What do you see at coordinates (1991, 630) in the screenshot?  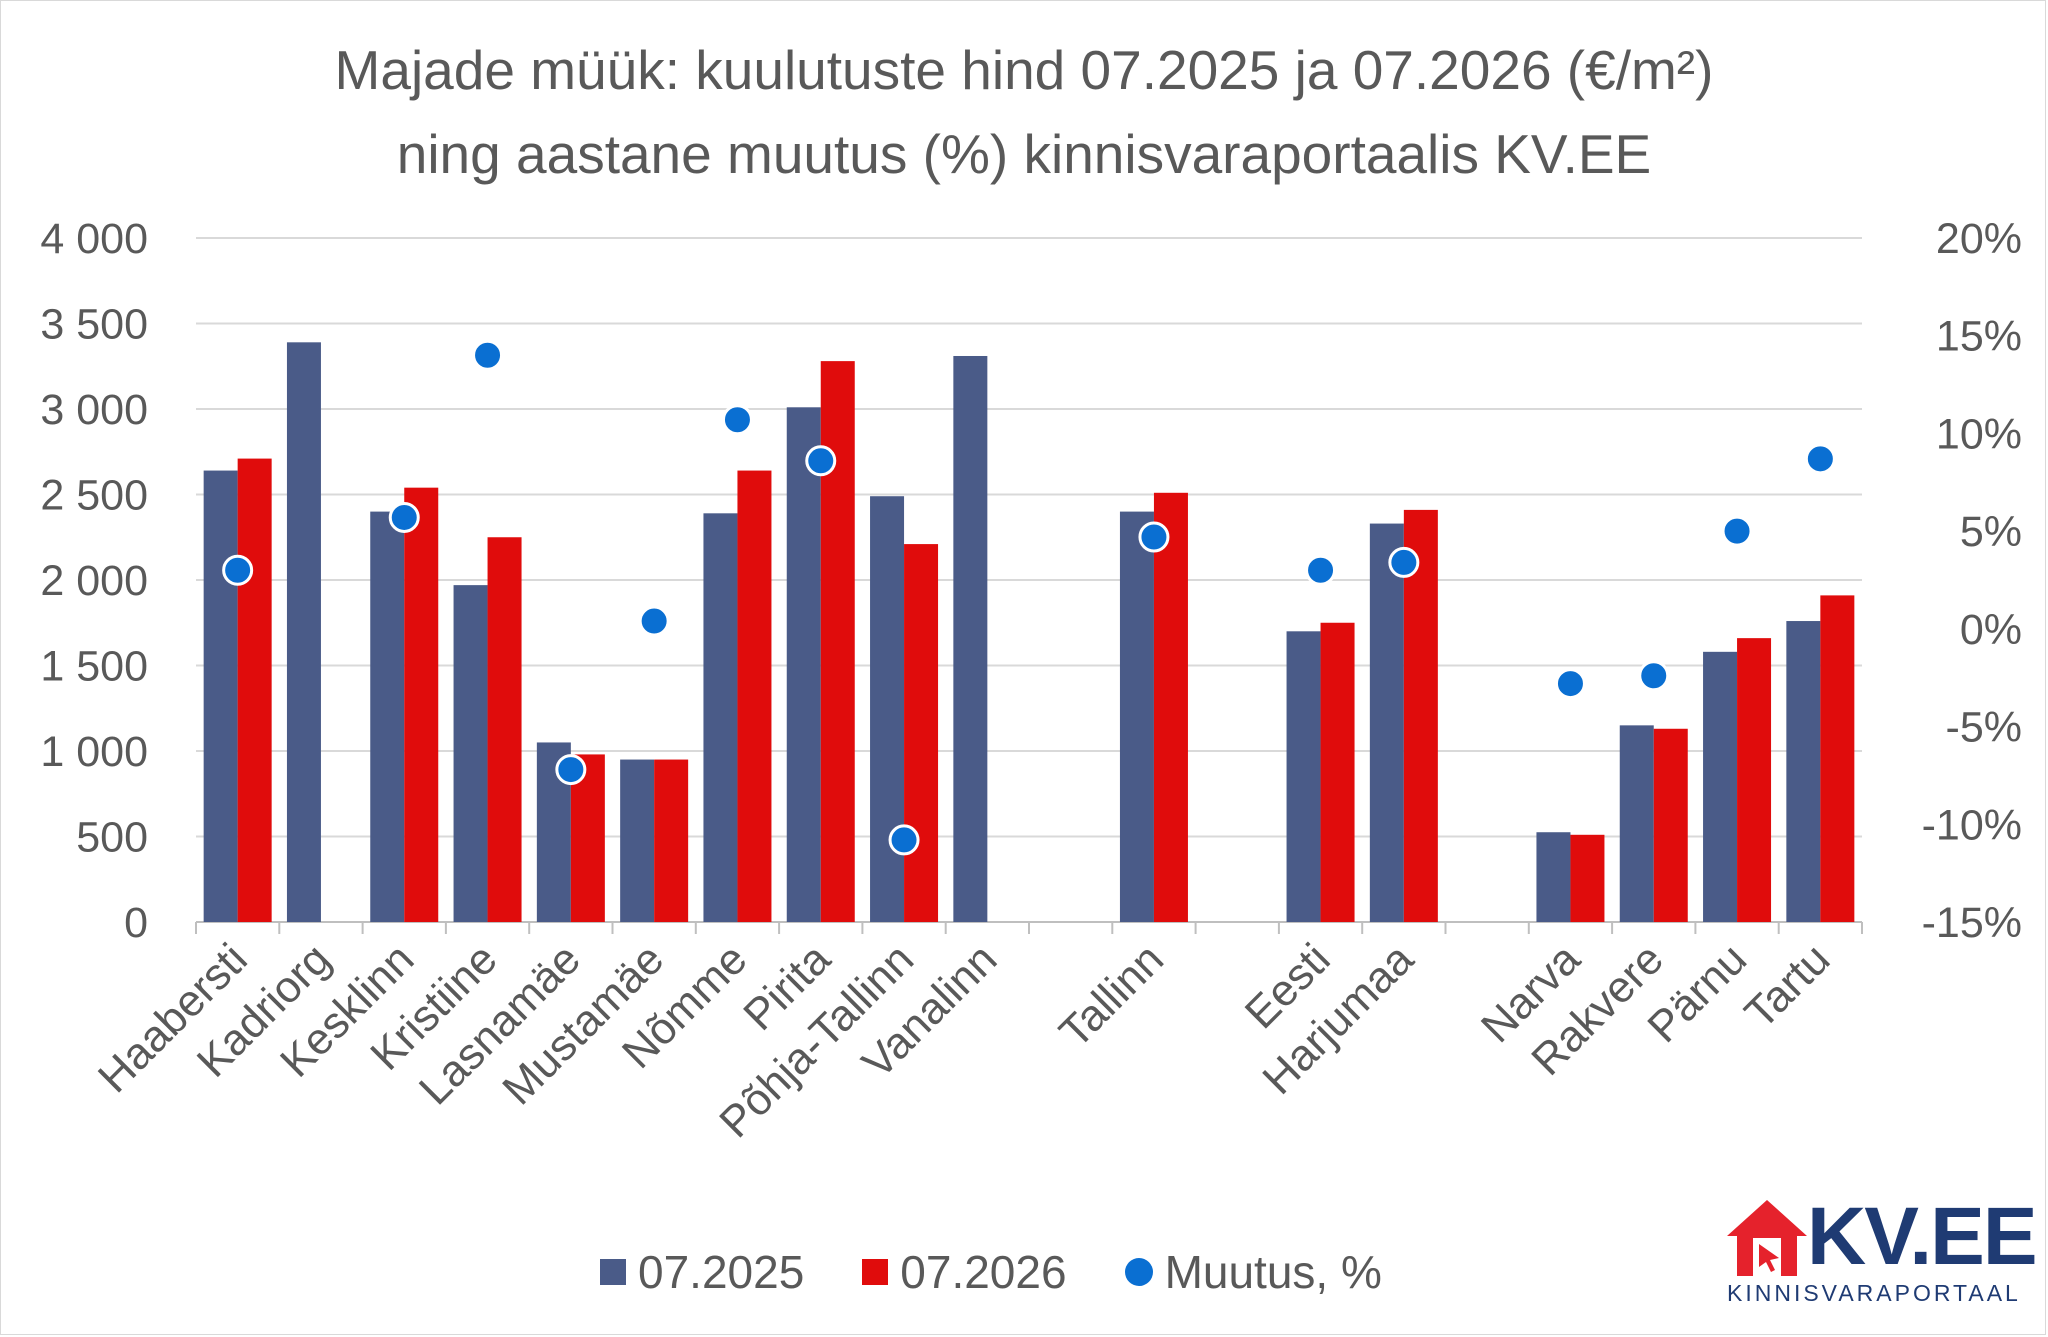 I see `y2-tick-label: 0%` at bounding box center [1991, 630].